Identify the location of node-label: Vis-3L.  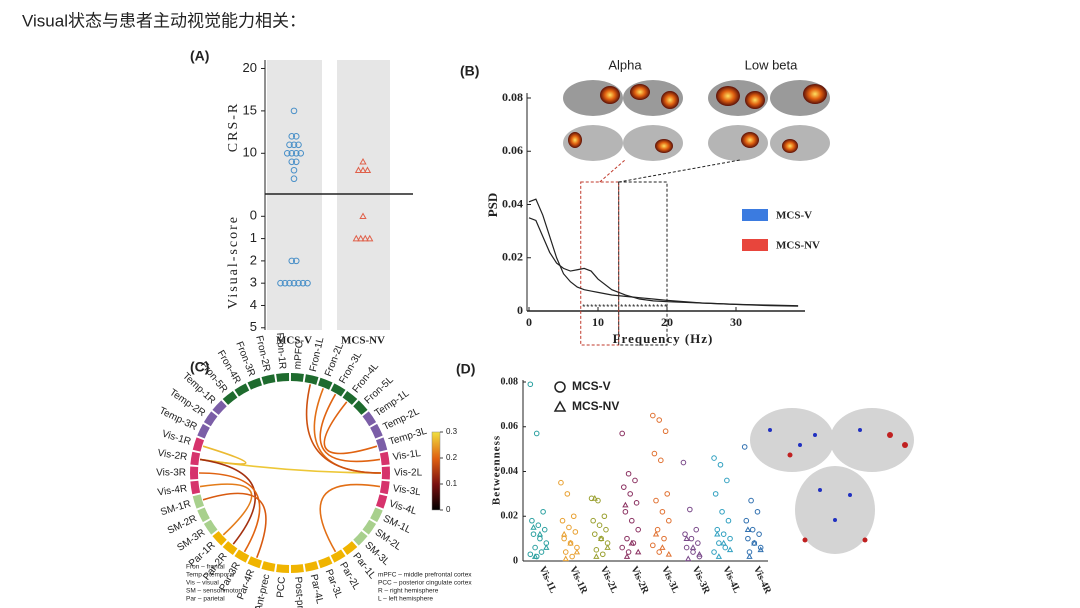
(407, 490).